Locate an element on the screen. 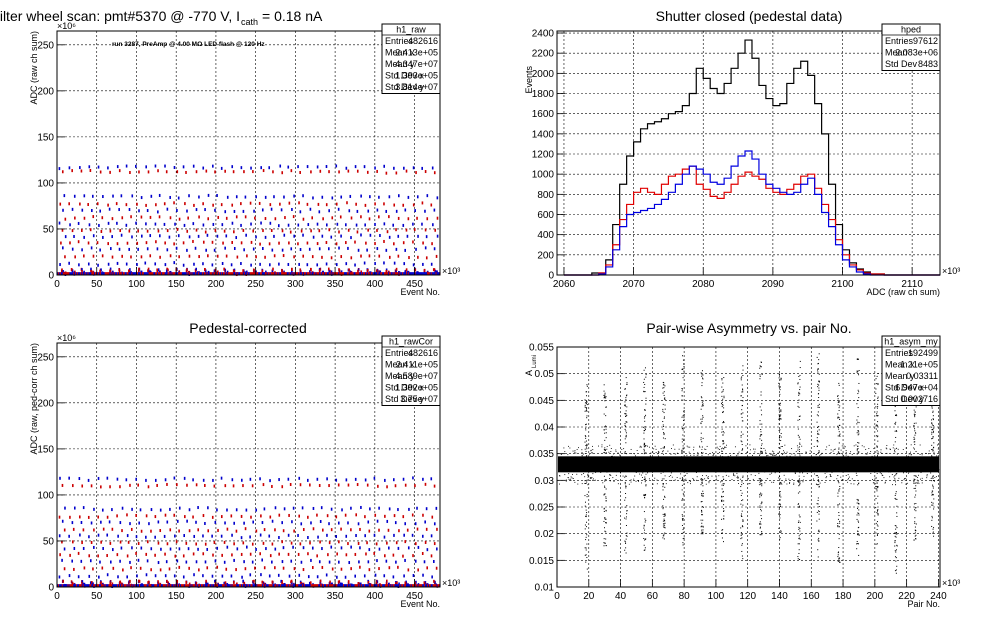  panel-raw-y-tick-label: 150 is located at coordinates (45, 137).